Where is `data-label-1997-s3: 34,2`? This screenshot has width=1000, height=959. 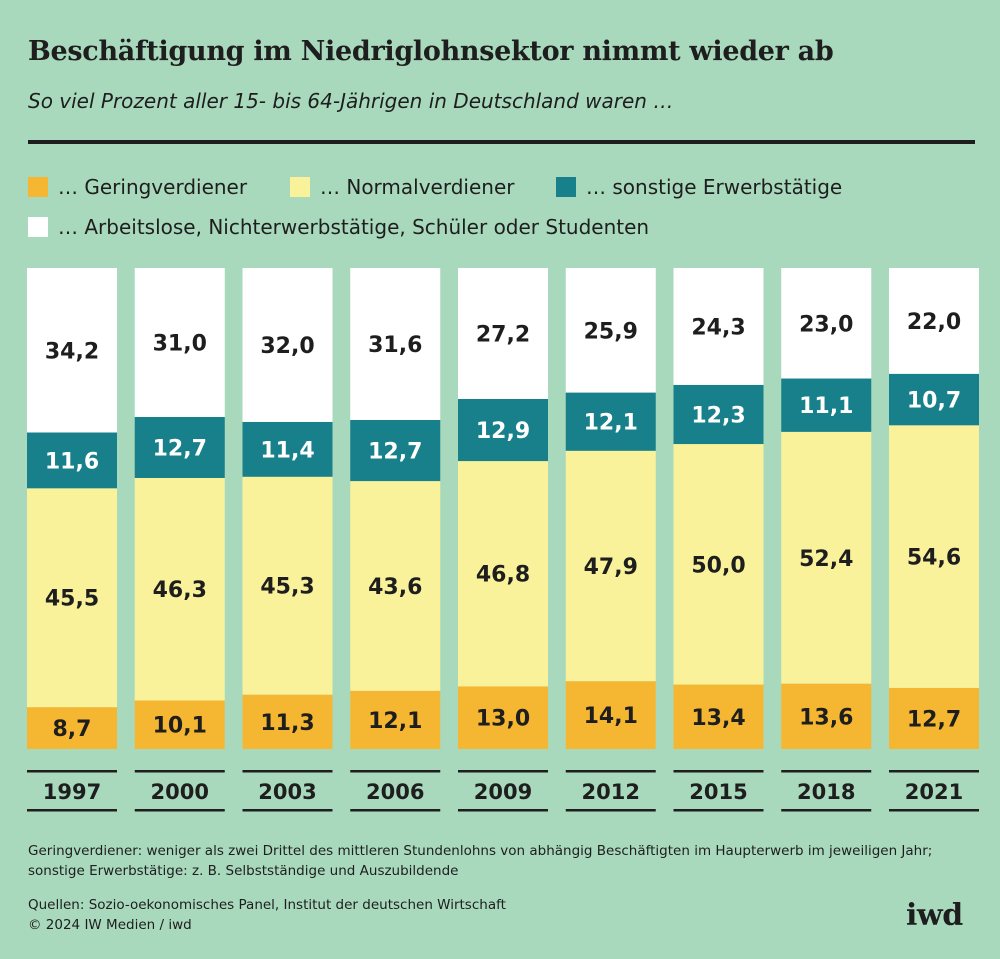 data-label-1997-s3: 34,2 is located at coordinates (72, 351).